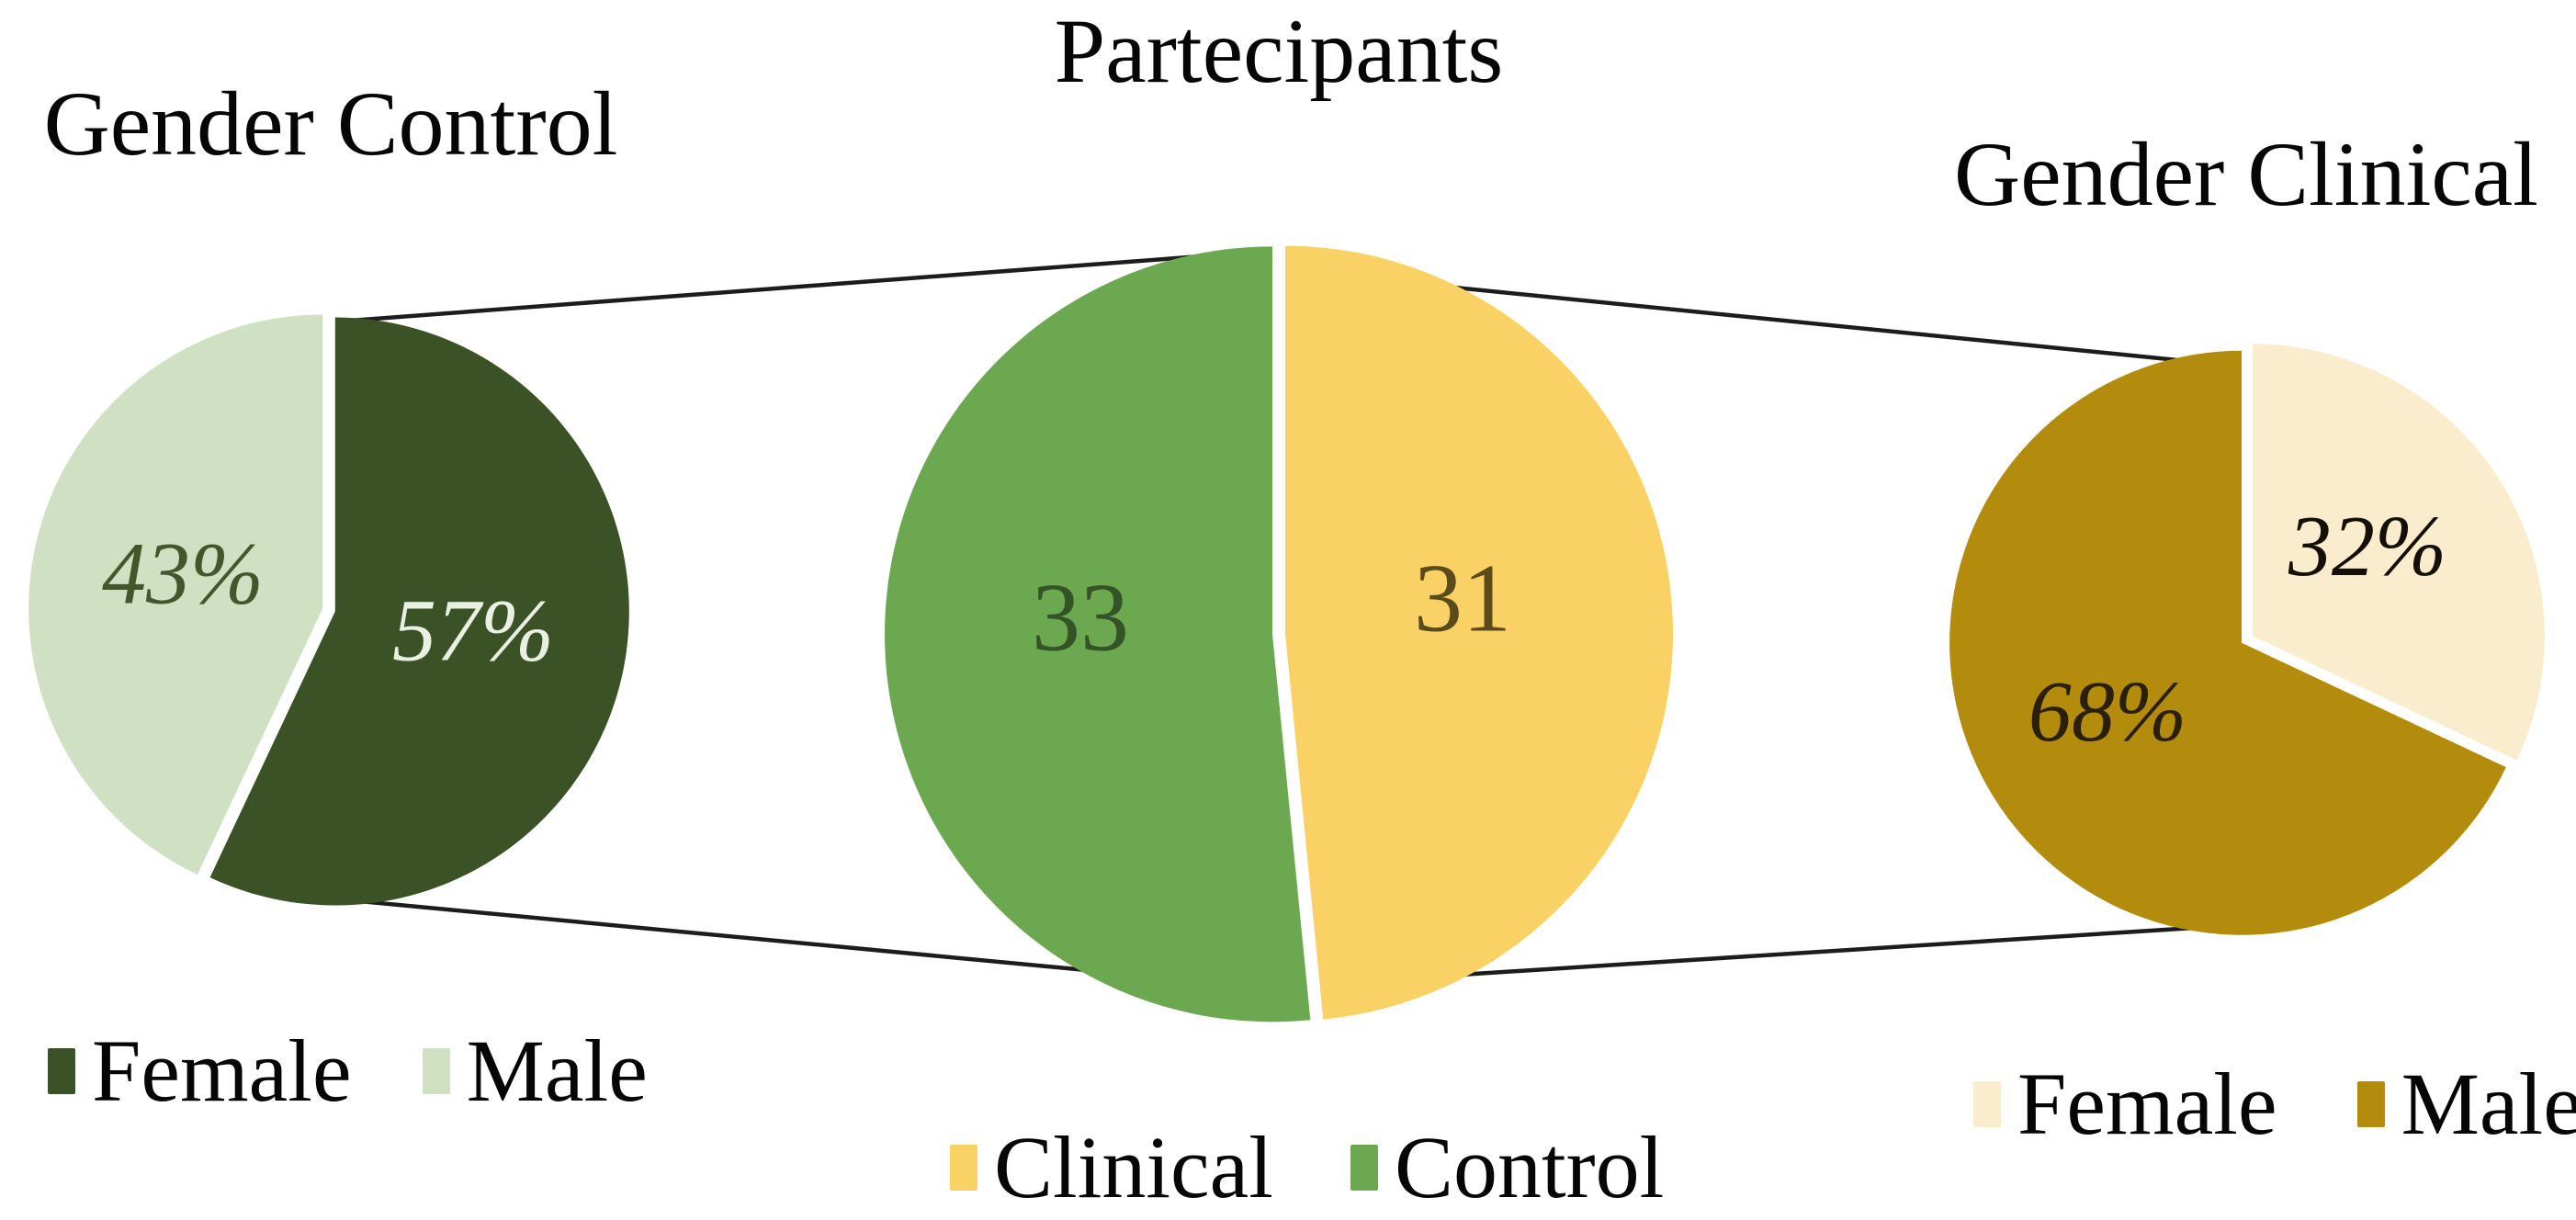 The height and width of the screenshot is (1220, 2576). I want to click on legend-label-clinical: Clinical, so click(1133, 1167).